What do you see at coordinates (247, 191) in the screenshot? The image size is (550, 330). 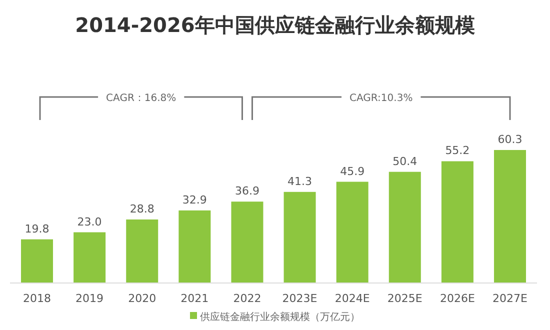 I see `data-label: 36.9` at bounding box center [247, 191].